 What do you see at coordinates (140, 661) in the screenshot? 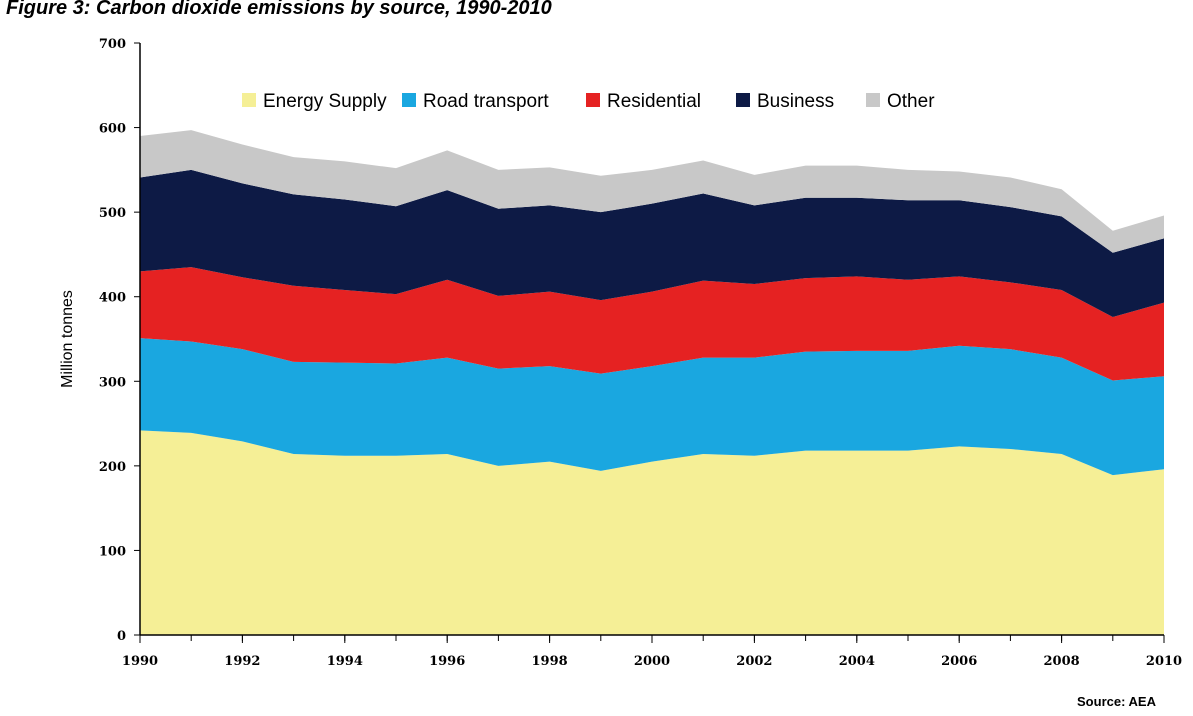
I see `x-tick-label: 1990` at bounding box center [140, 661].